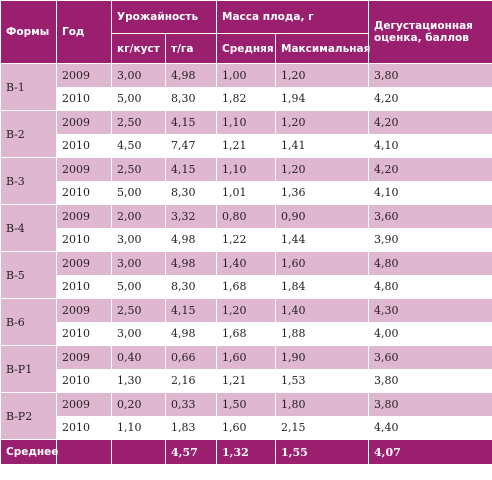  Describe the element at coordinates (191, 216) in the screenshot. I see `yield-tha-cell: 3,32` at that location.